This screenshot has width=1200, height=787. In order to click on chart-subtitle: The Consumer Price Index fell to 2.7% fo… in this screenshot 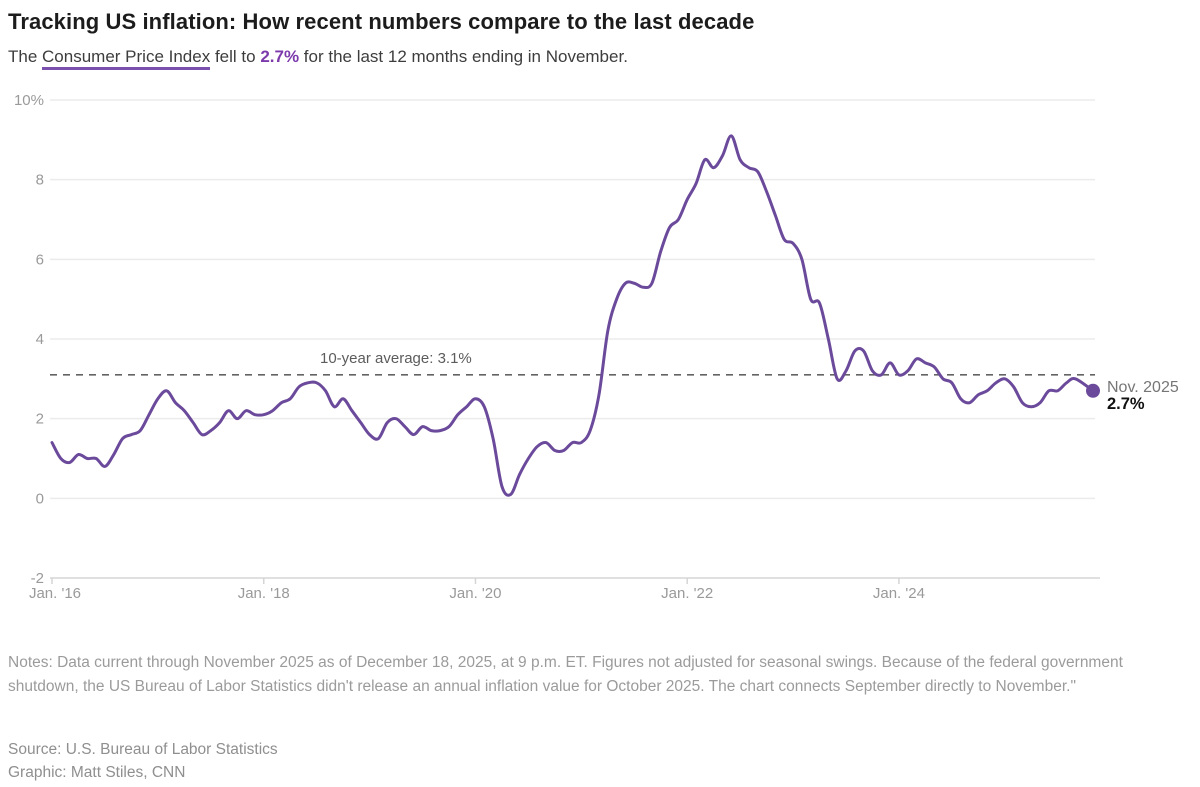, I will do `click(318, 57)`.